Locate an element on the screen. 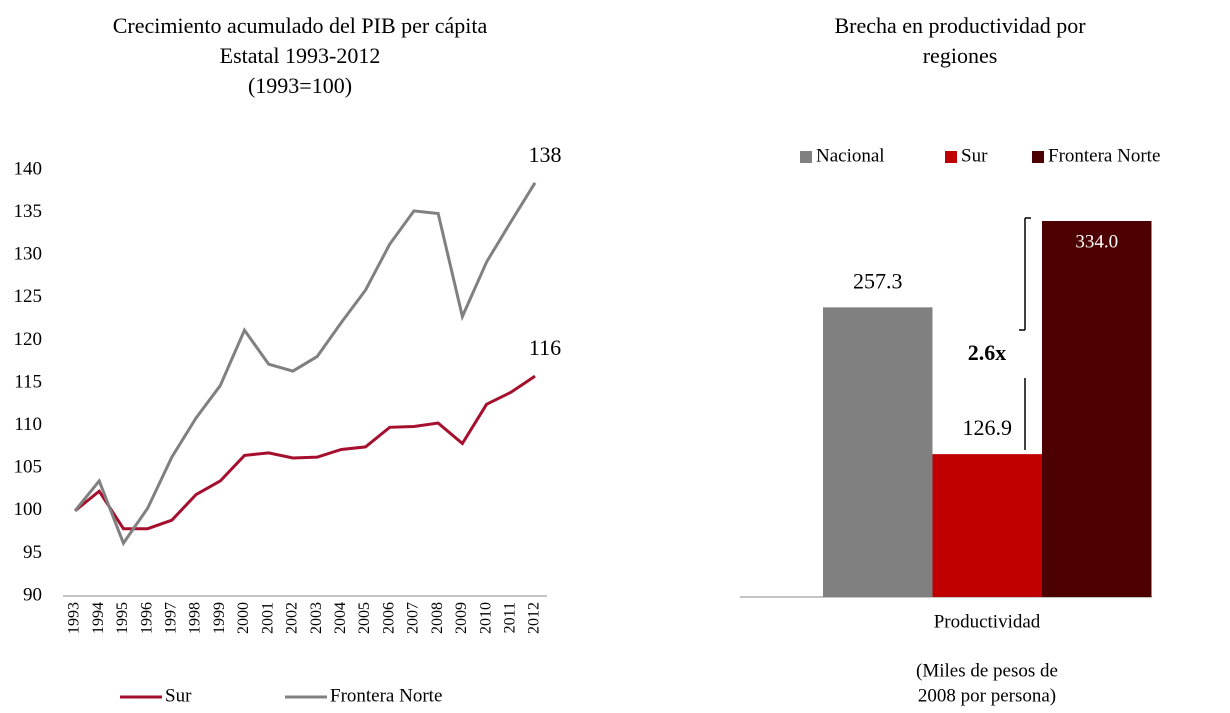 This screenshot has width=1230, height=713. x-tick-label: 1996 is located at coordinates (146, 618).